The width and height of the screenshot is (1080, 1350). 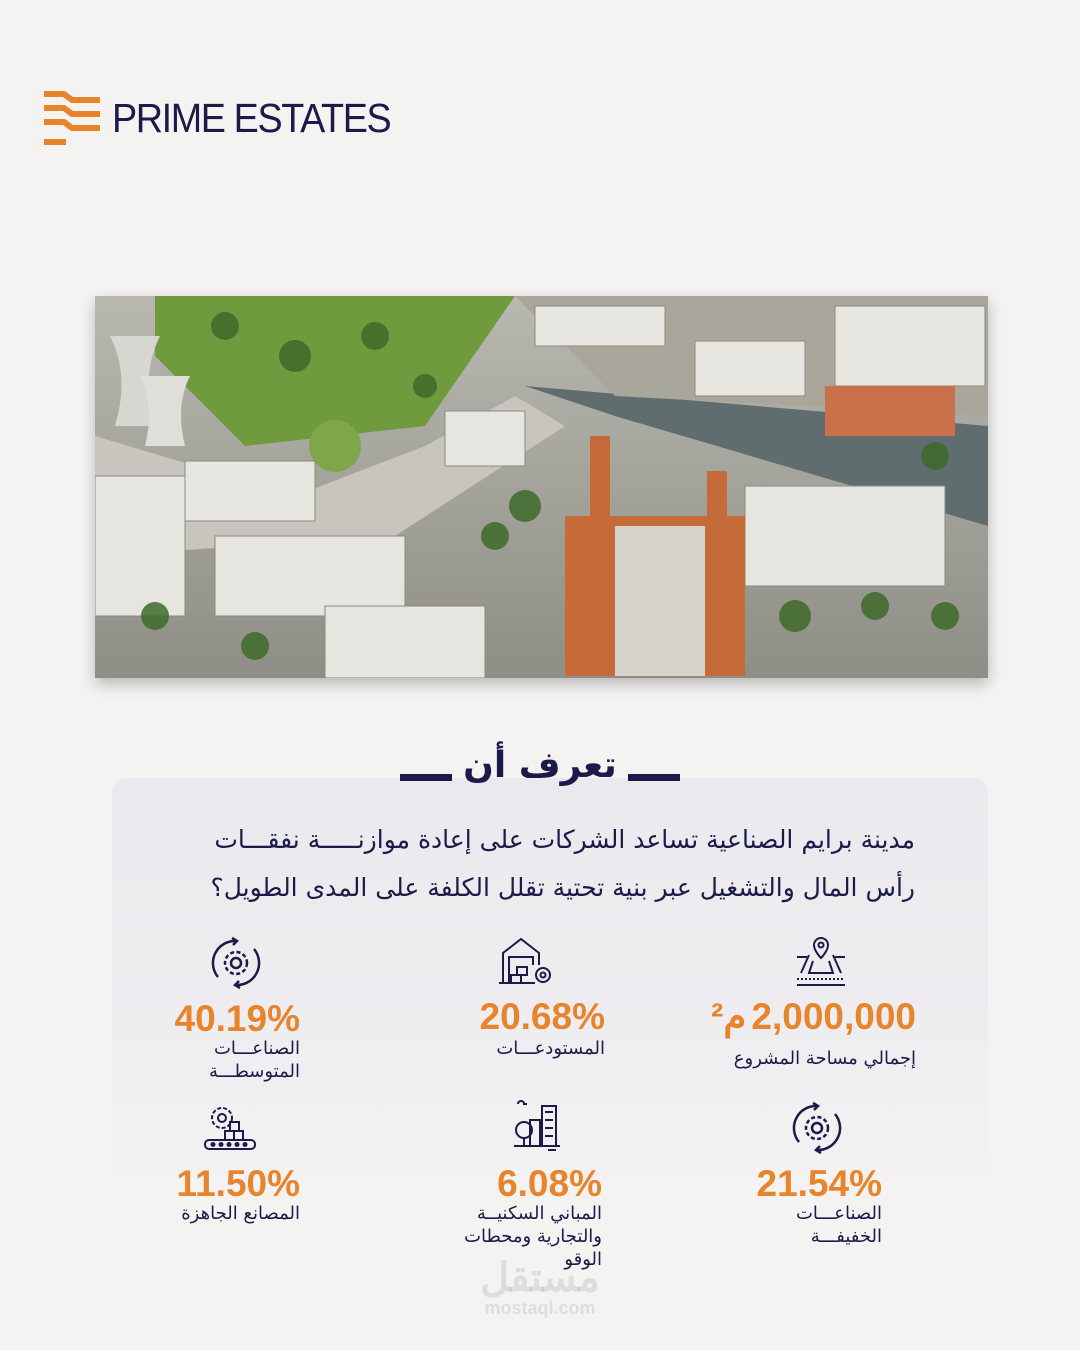 What do you see at coordinates (252, 117) in the screenshot?
I see `brand-name: PRIME ESTATES` at bounding box center [252, 117].